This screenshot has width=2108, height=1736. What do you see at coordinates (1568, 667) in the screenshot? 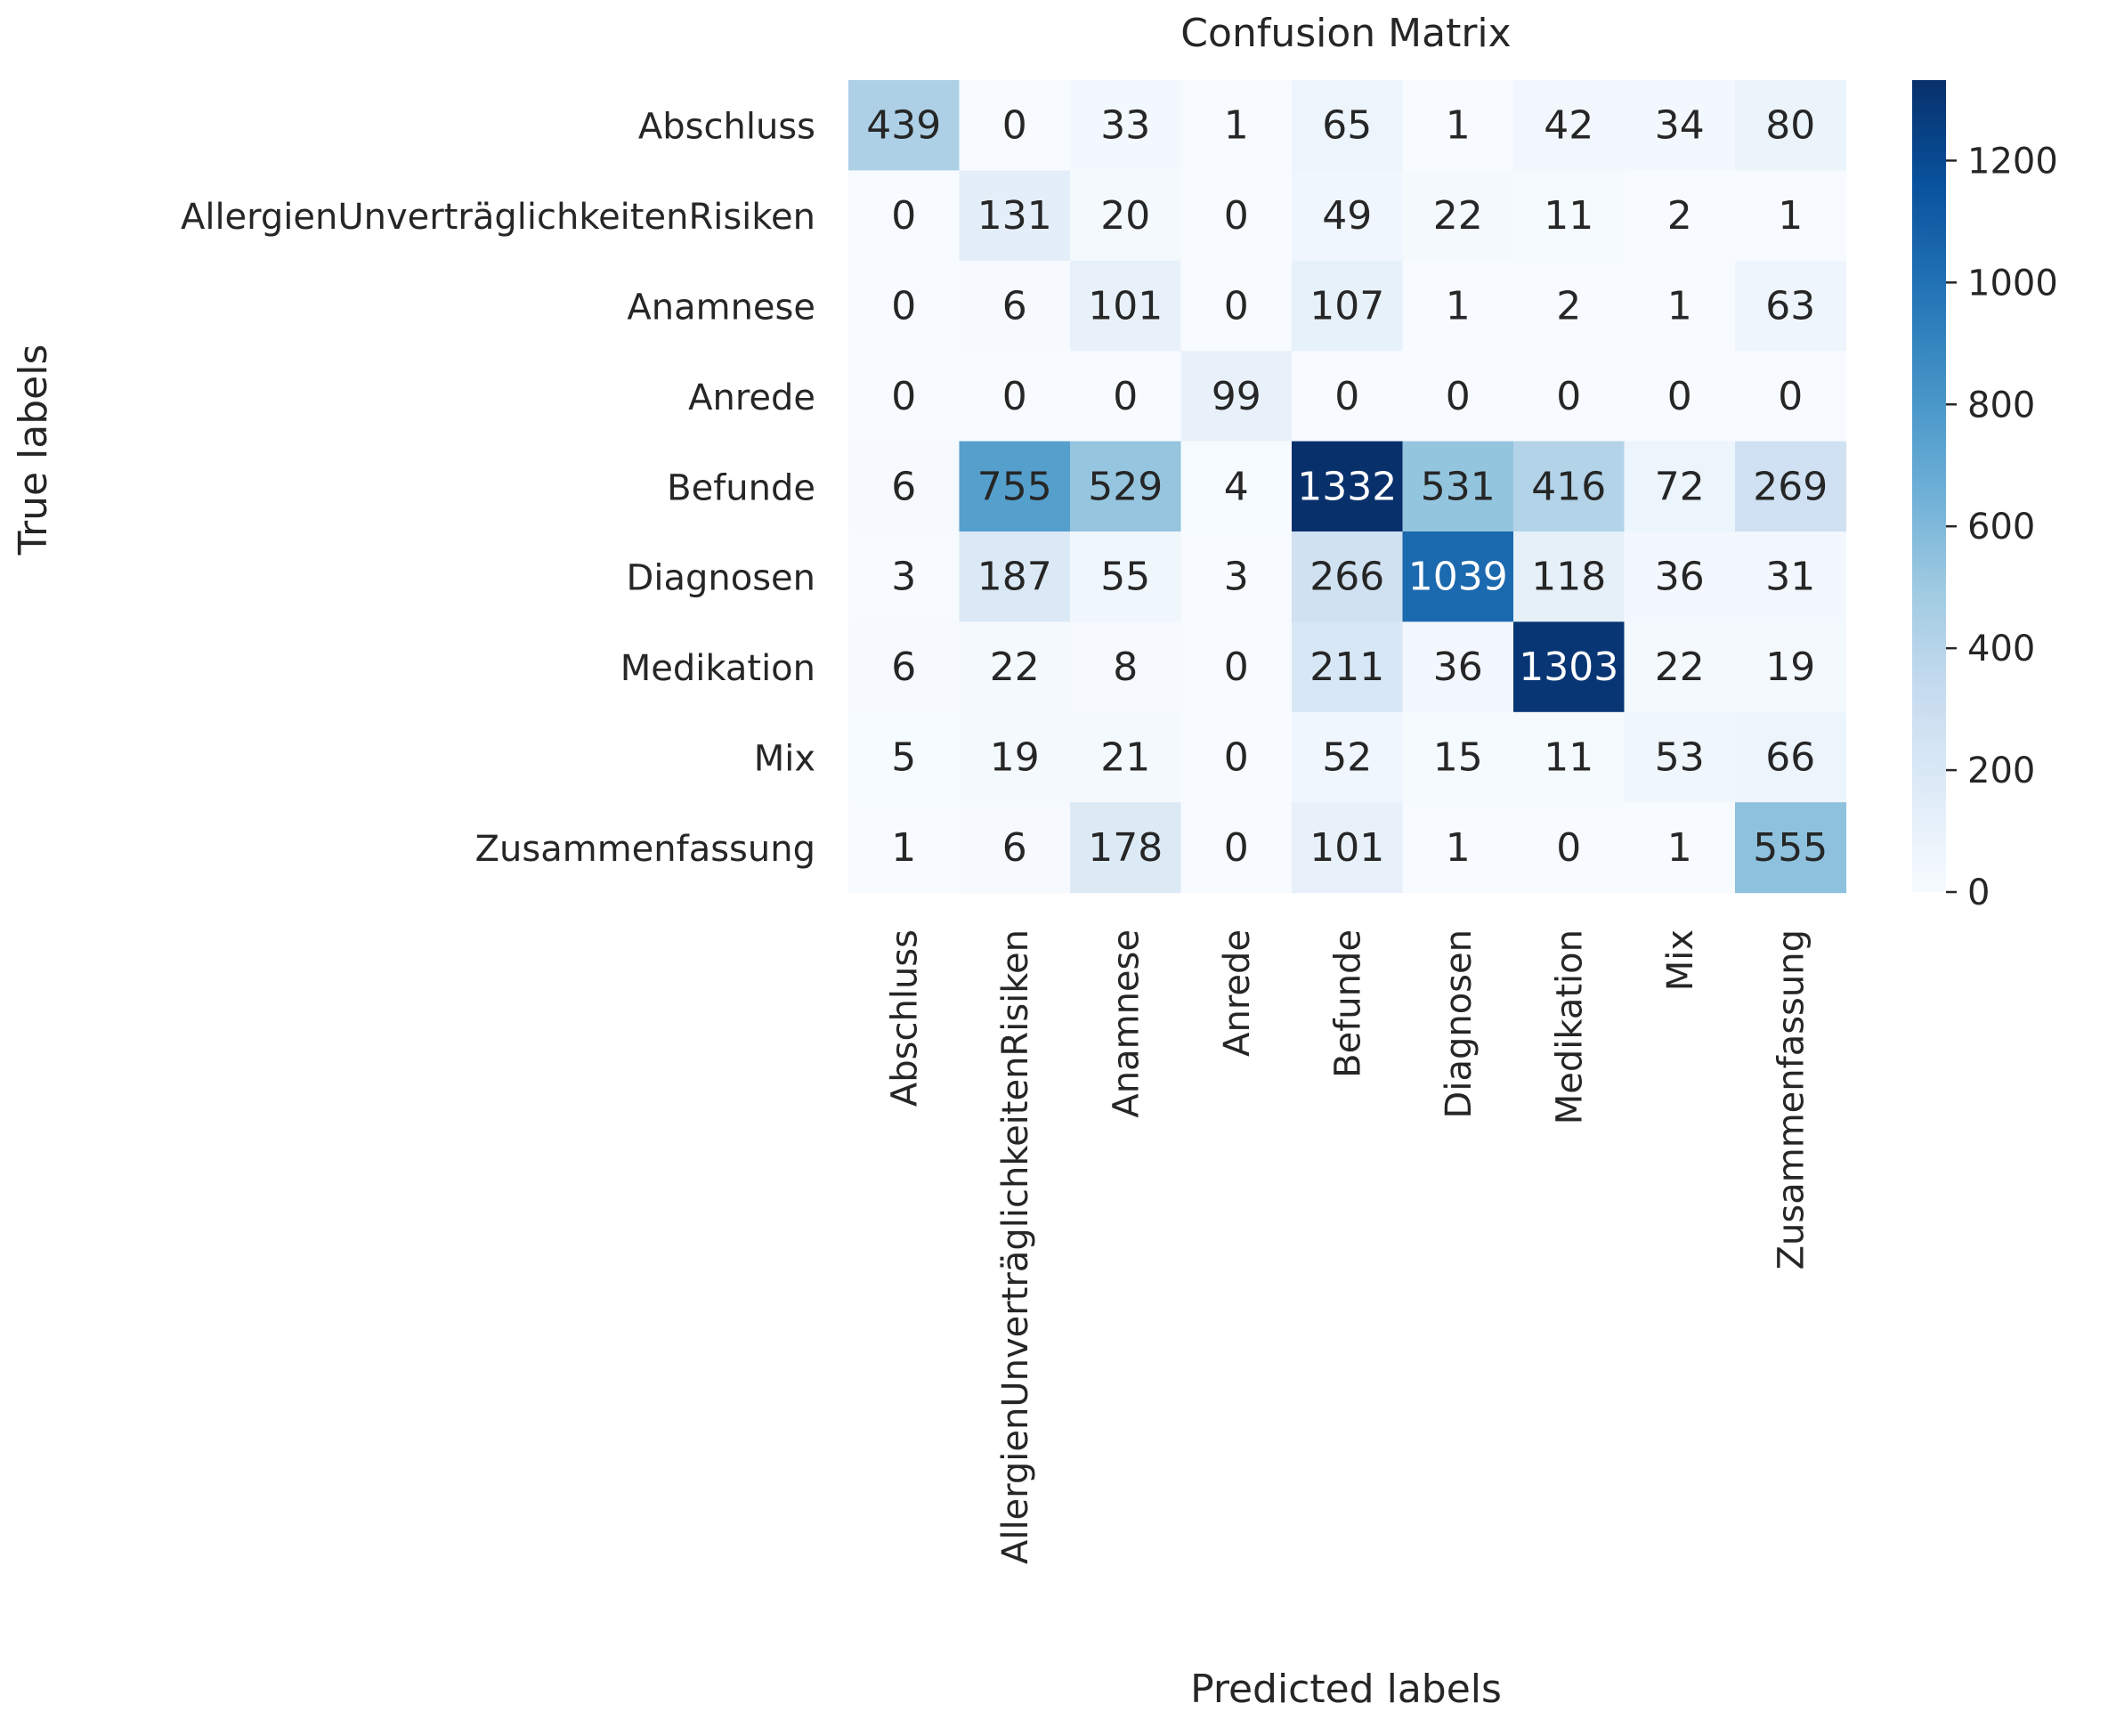
I see `cell-value-label: 1303` at bounding box center [1568, 667].